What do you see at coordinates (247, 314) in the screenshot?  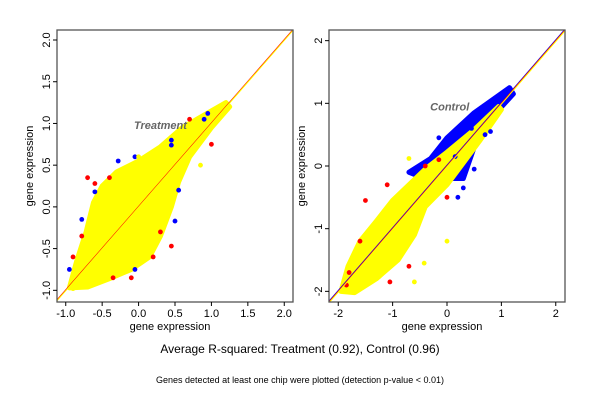 I see `x-tick-label: 1.5` at bounding box center [247, 314].